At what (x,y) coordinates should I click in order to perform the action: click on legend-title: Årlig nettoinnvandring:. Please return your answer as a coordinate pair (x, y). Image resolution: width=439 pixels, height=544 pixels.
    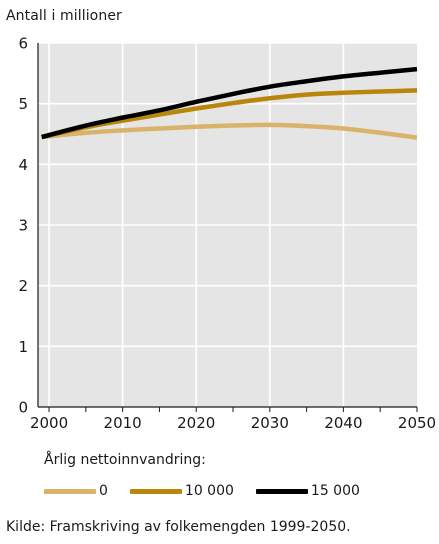
    Looking at the image, I should click on (125, 460).